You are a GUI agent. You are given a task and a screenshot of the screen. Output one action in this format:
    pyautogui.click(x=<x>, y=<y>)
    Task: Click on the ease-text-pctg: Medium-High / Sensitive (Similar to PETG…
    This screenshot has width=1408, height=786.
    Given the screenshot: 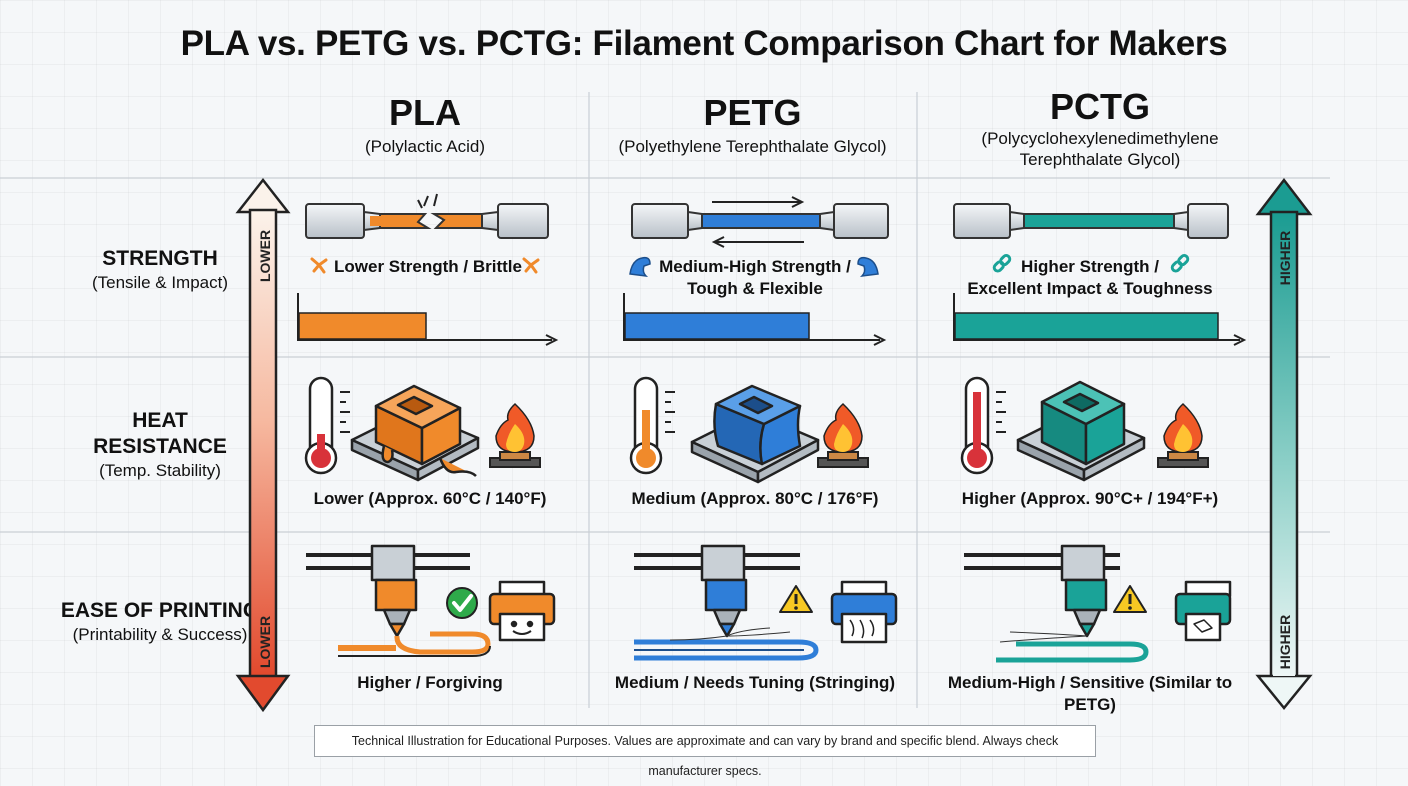 What is the action you would take?
    pyautogui.click(x=1090, y=693)
    